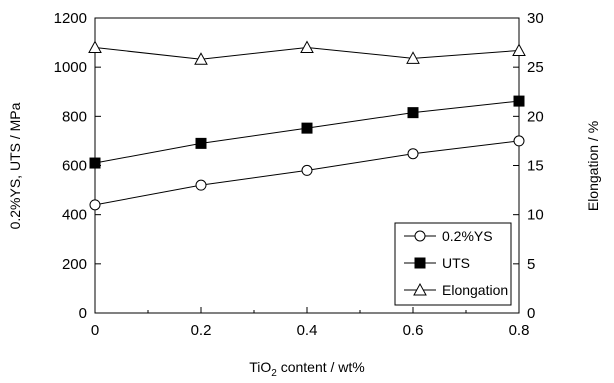 This screenshot has width=614, height=383. Describe the element at coordinates (74, 215) in the screenshot. I see `y-left-tick-label: 400` at that location.